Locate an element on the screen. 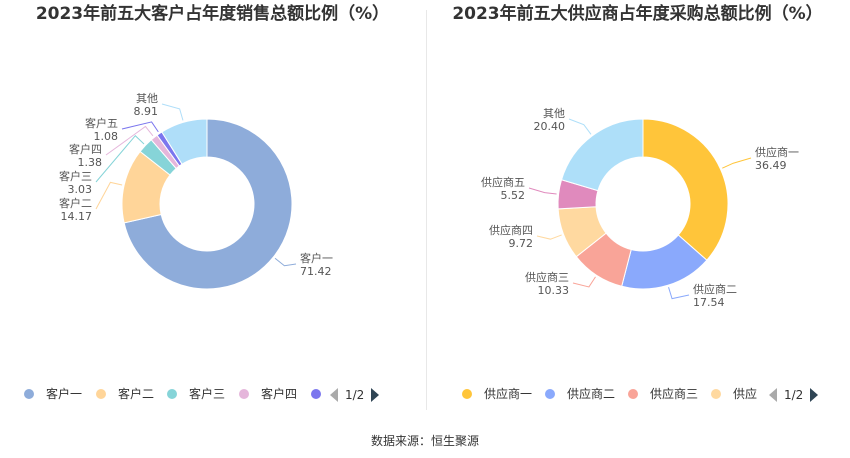 The image size is (850, 458). data-source-note: 数据来源：恒生聚源 is located at coordinates (424, 441).